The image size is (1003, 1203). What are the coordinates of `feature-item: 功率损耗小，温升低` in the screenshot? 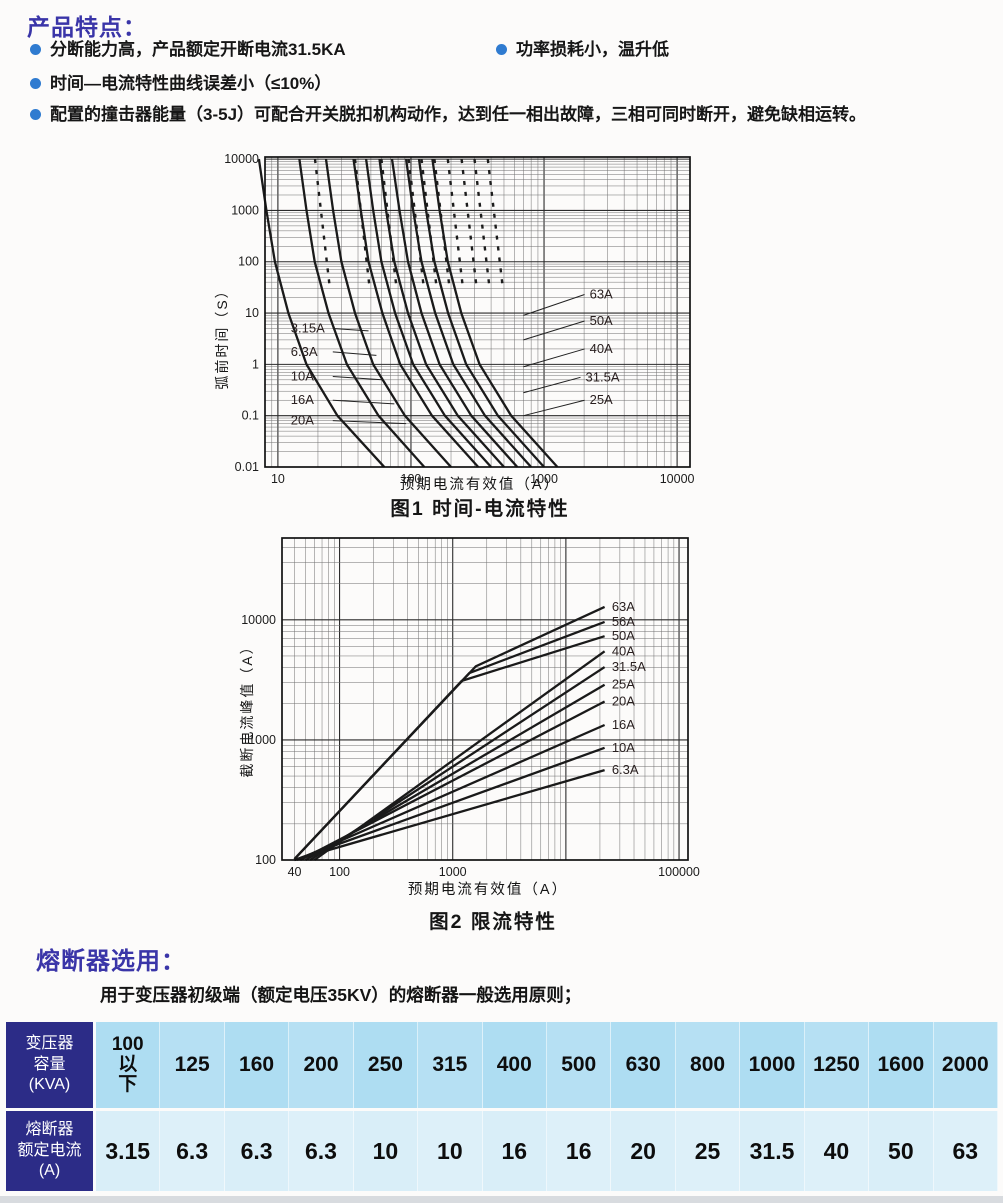 It's located at (592, 49).